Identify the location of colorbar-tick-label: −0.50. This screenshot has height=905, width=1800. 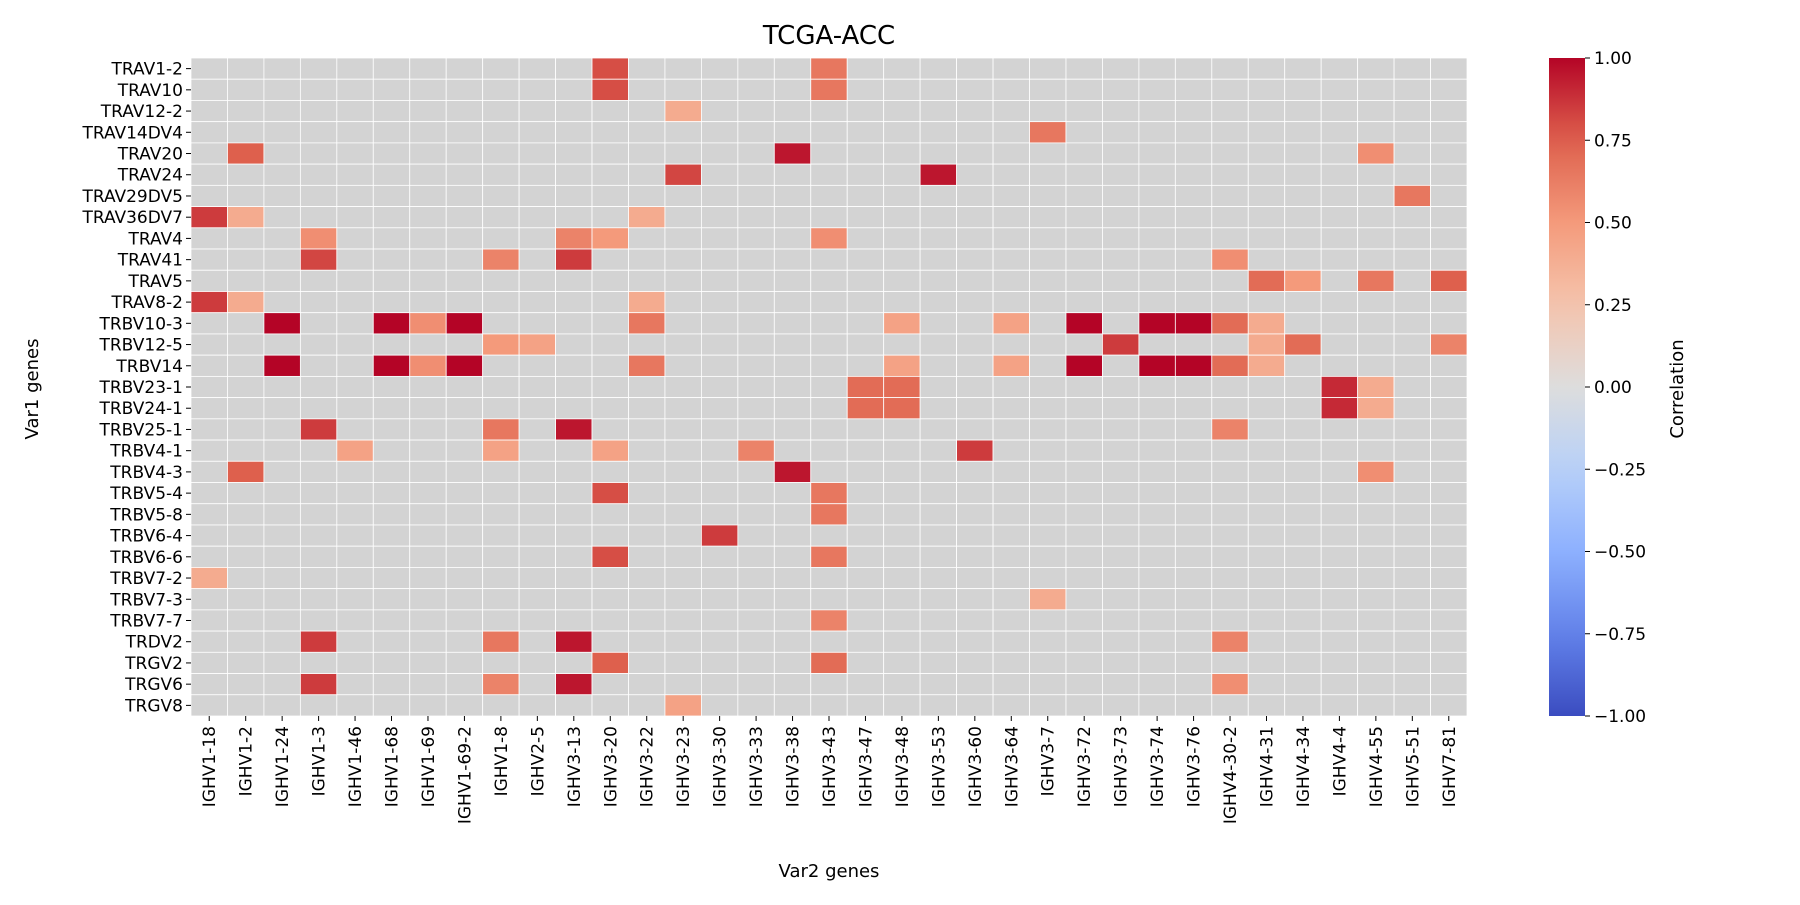
(1620, 553).